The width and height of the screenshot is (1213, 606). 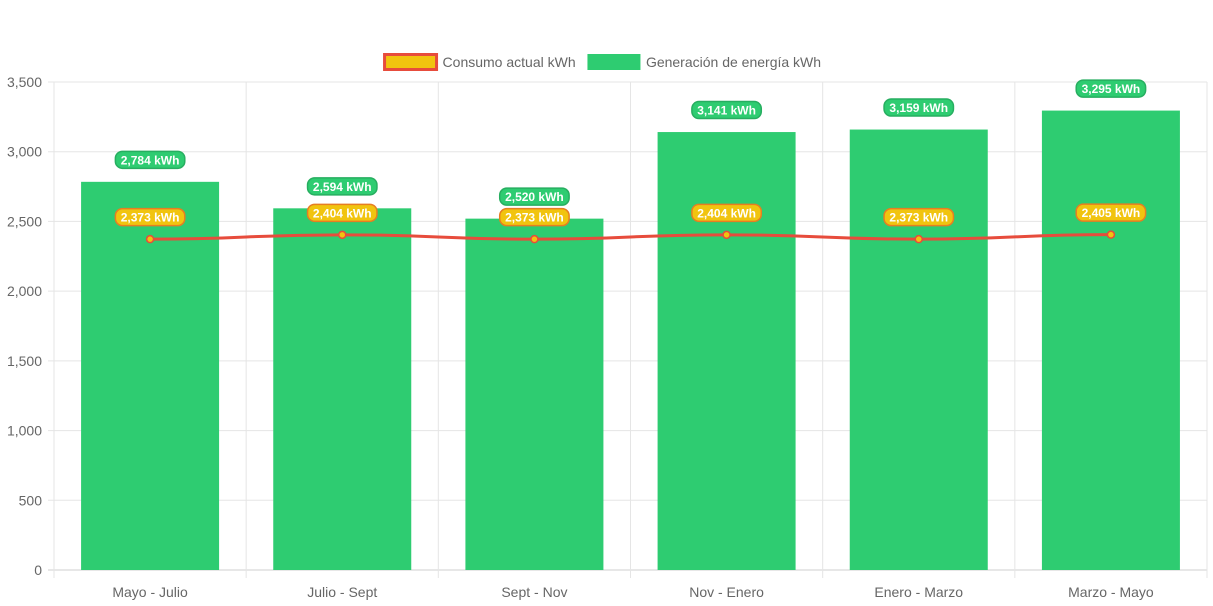 What do you see at coordinates (918, 592) in the screenshot?
I see `x-tick-label: Enero - Marzo` at bounding box center [918, 592].